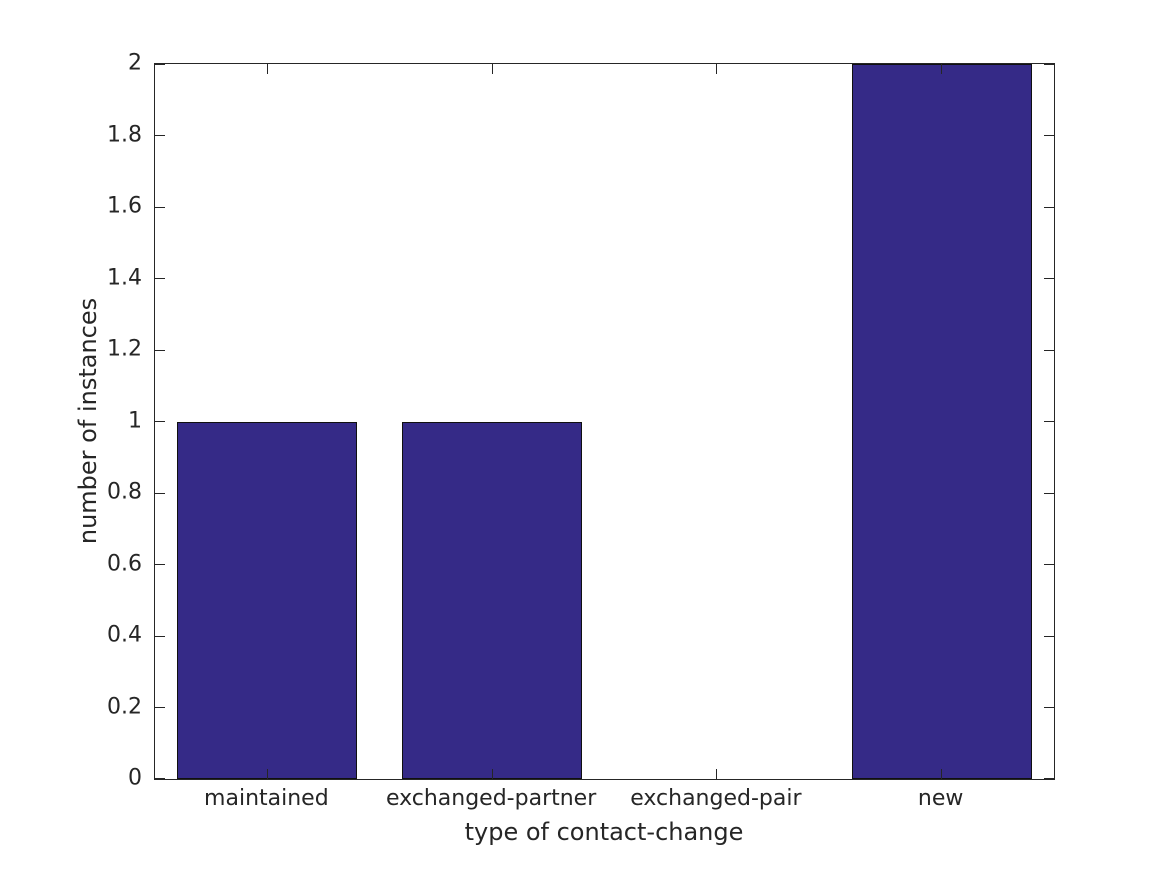 Image resolution: width=1167 pixels, height=875 pixels. Describe the element at coordinates (135, 420) in the screenshot. I see `y-tick-label: 1` at that location.